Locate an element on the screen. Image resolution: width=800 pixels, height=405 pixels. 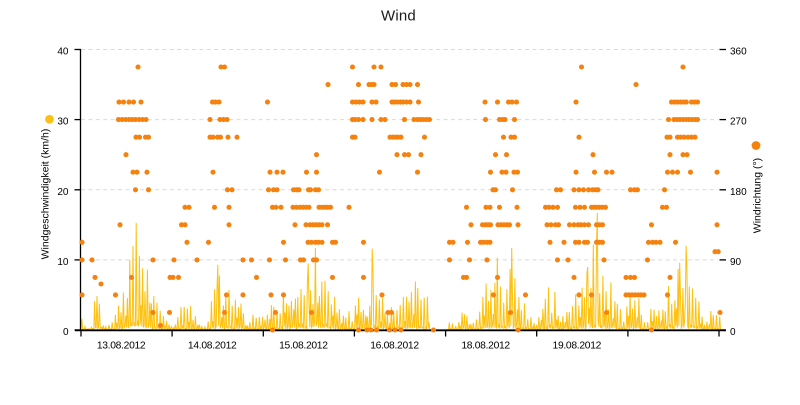
svg-text: 40 is located at coordinates (63, 52).